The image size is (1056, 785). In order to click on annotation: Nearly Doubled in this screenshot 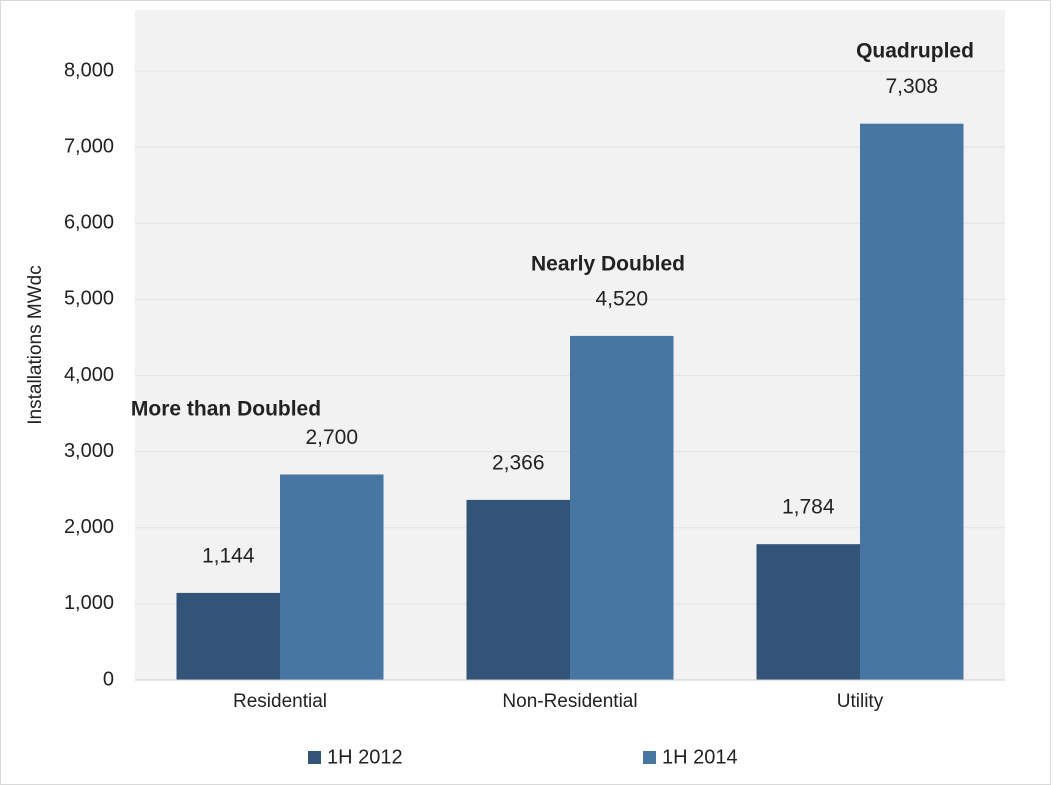, I will do `click(608, 264)`.